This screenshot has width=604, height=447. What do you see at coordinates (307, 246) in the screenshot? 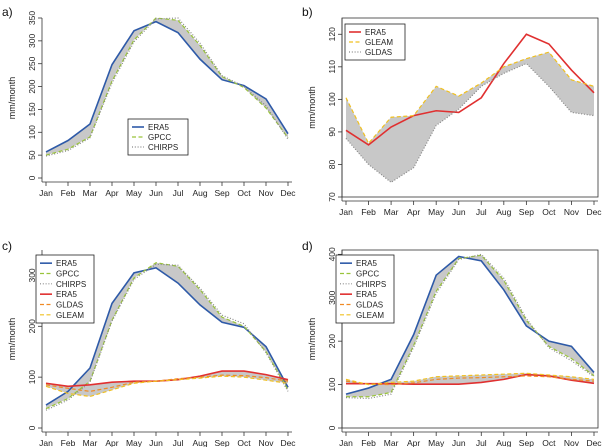
I see `panel-label: d)` at bounding box center [307, 246].